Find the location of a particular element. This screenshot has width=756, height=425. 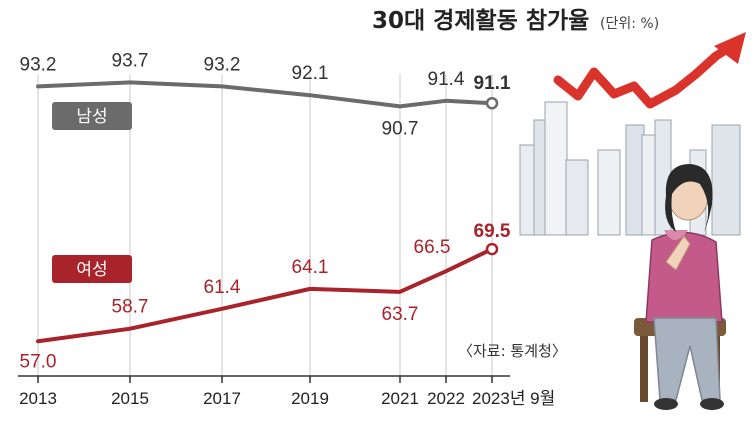

data-label: 63.7 is located at coordinates (400, 314).